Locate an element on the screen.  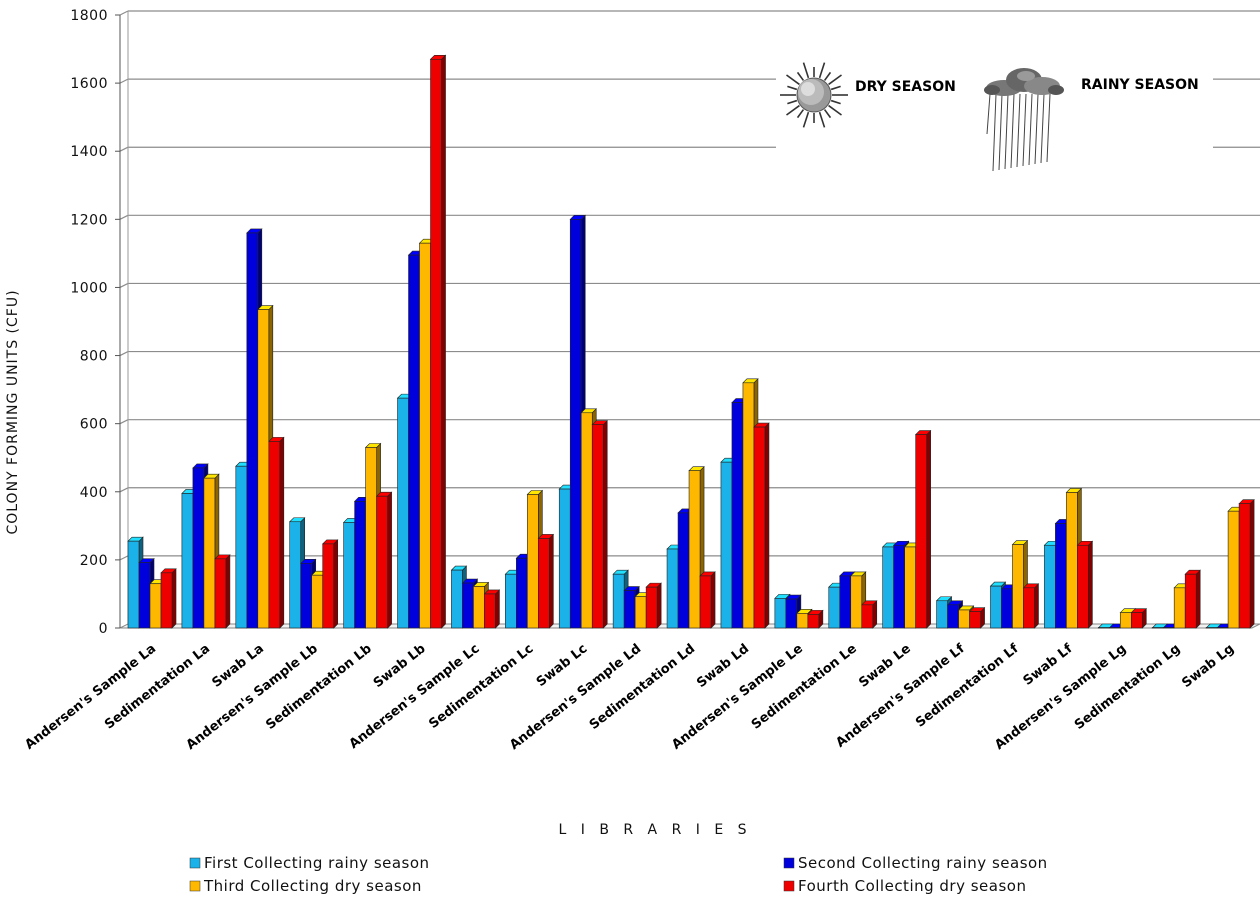
legend-swatch-fourth is located at coordinates (789, 886).